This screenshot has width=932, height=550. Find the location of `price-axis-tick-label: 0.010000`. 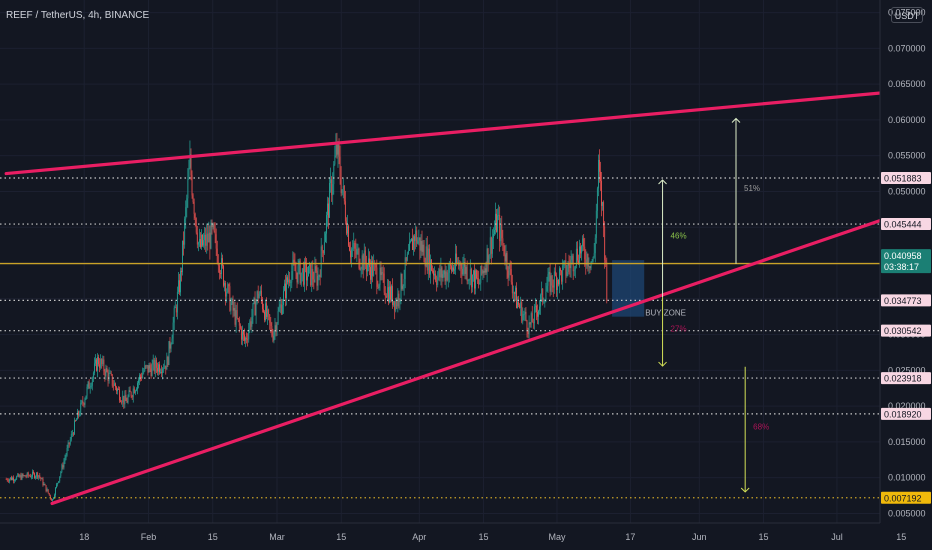

price-axis-tick-label: 0.010000 is located at coordinates (907, 478).